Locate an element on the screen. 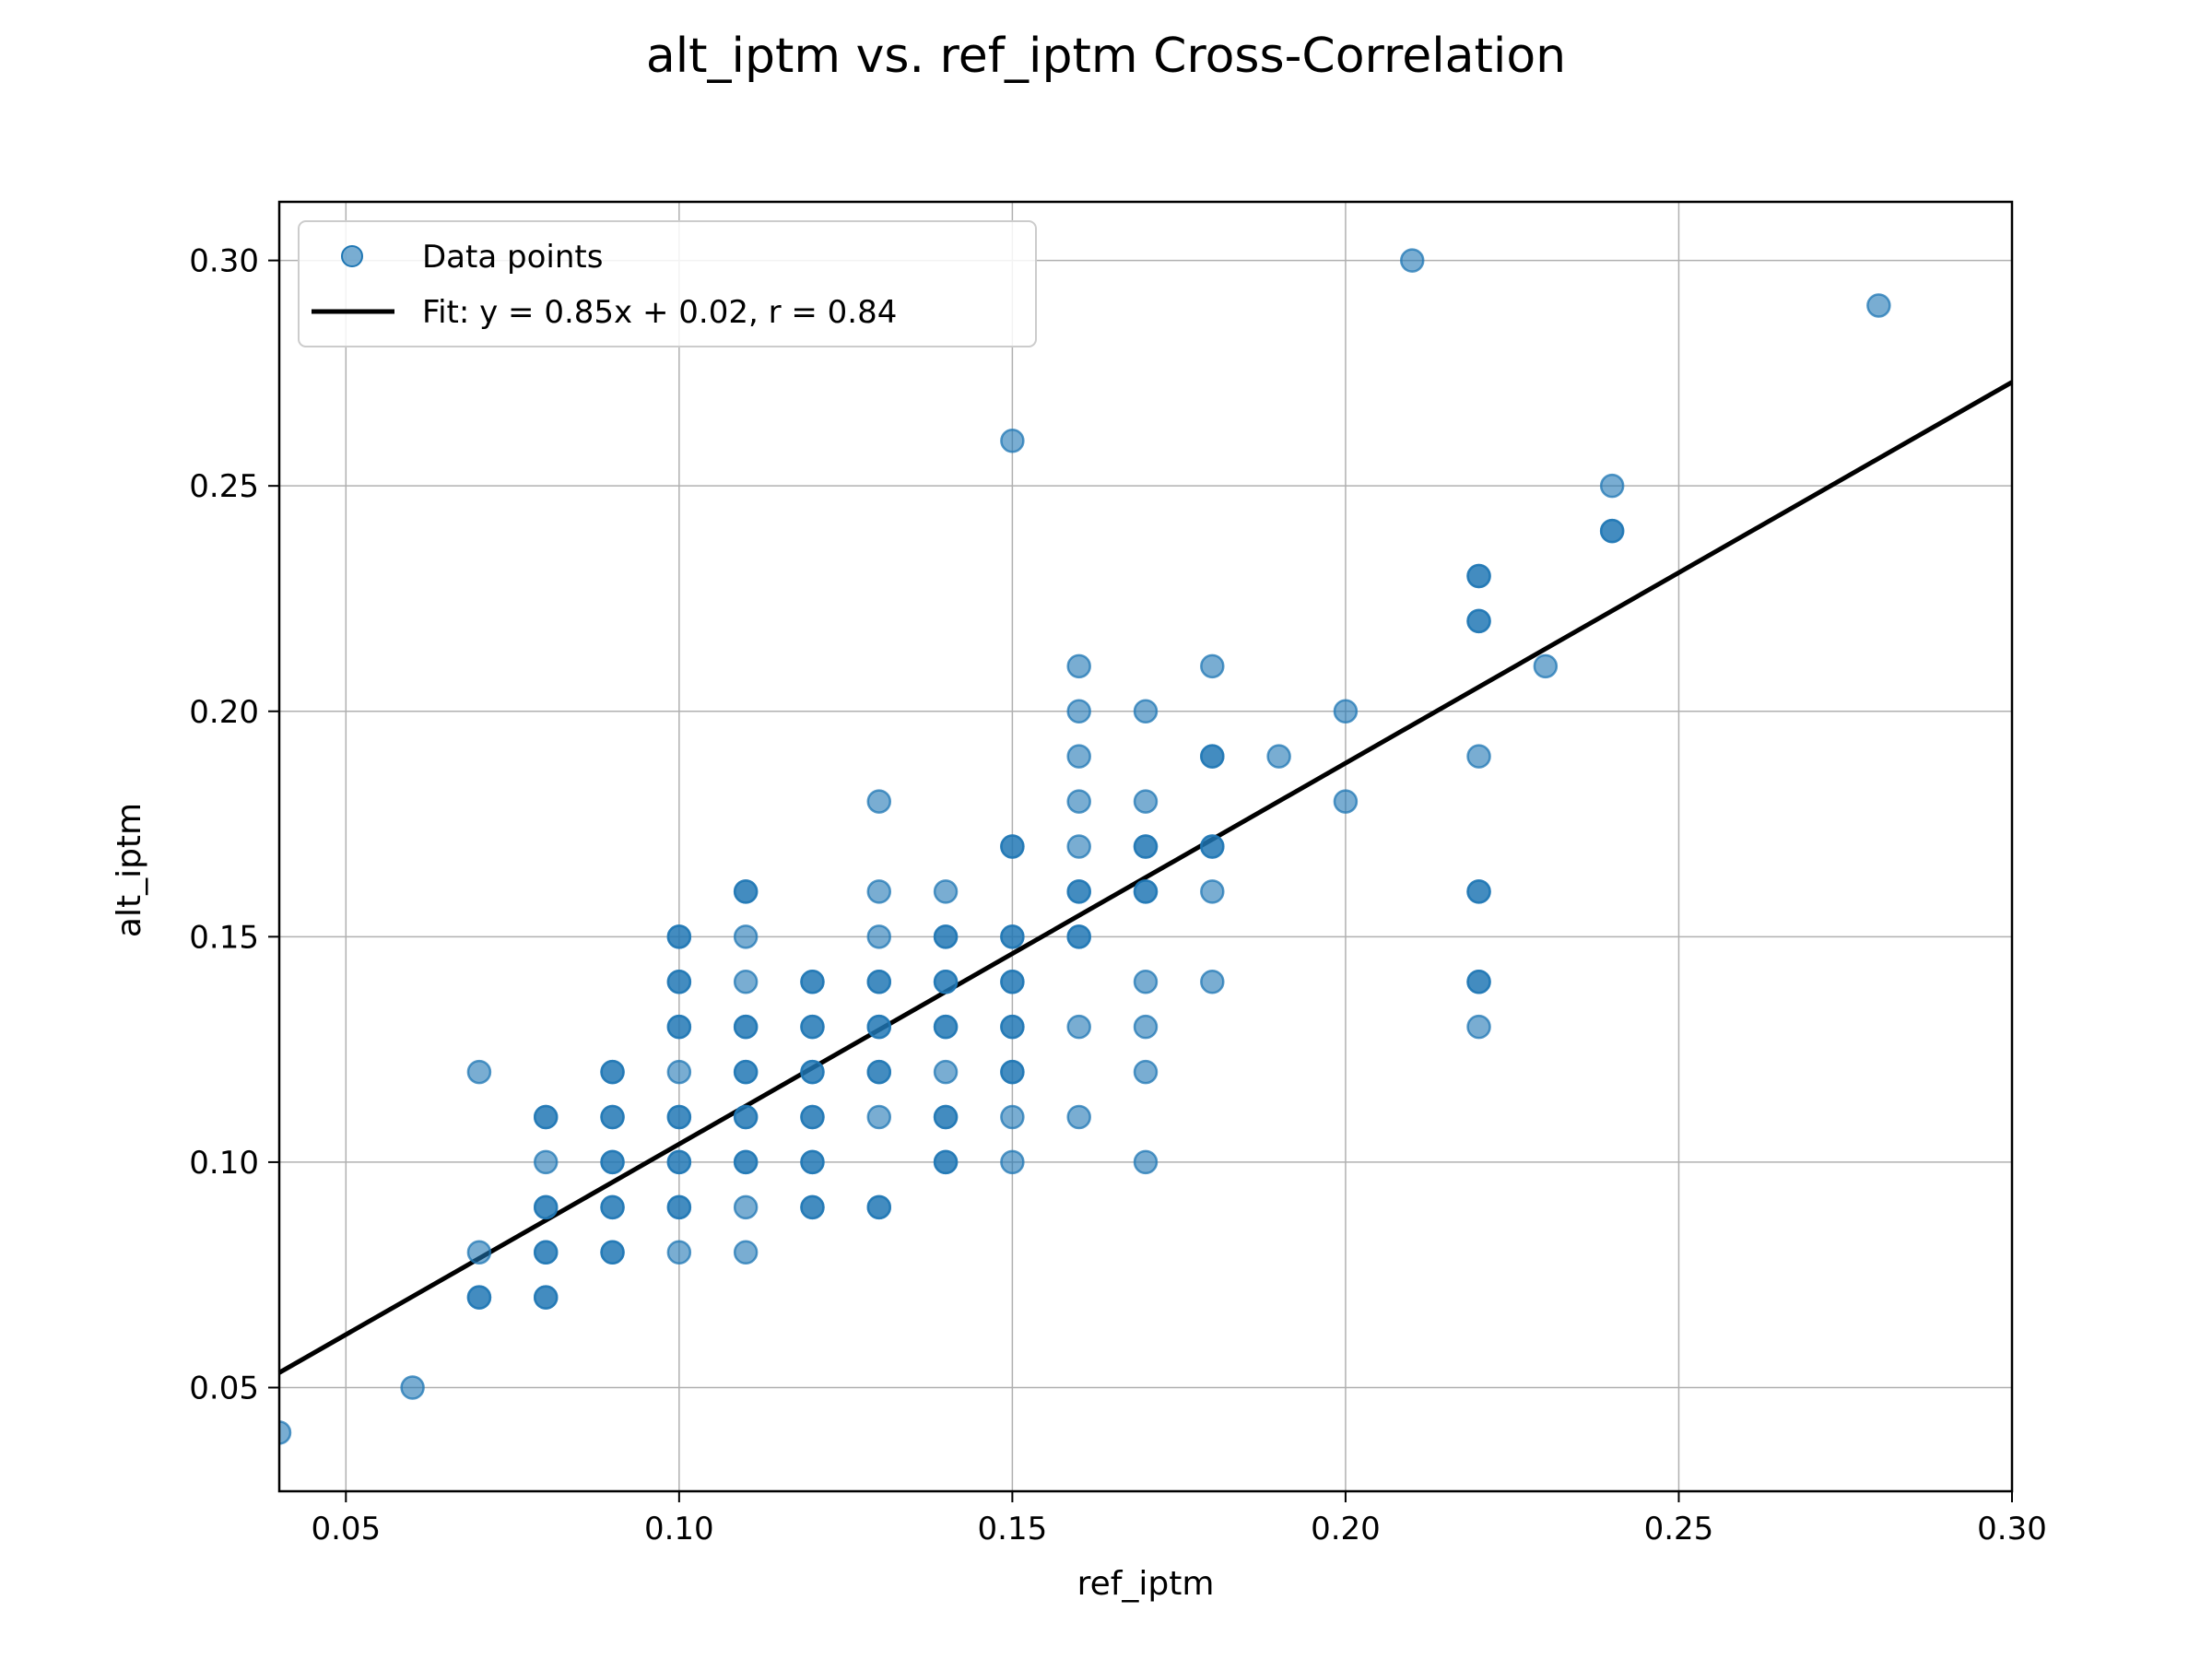 Image resolution: width=2212 pixels, height=1659 pixels. x-tick-label: 0.30 is located at coordinates (2012, 1529).